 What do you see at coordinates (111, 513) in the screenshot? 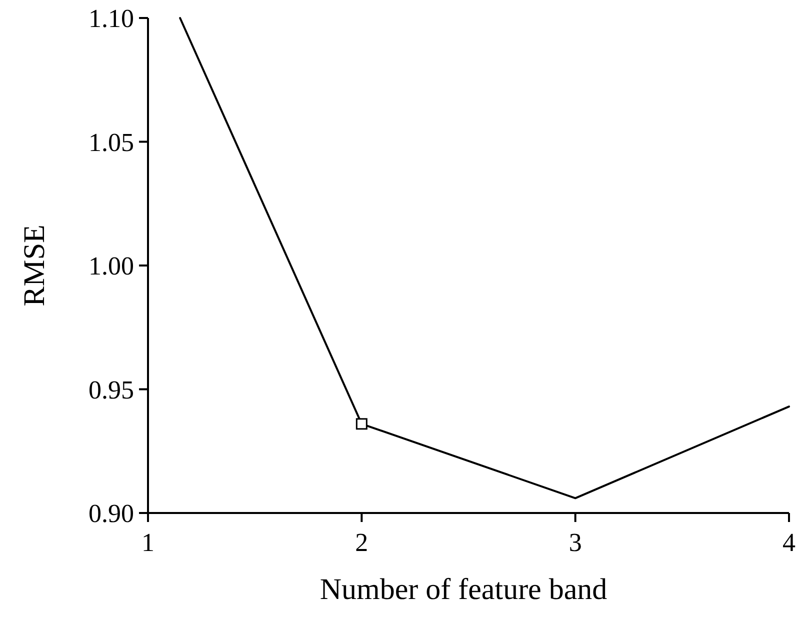
I see `y-tick-label: 0.90` at bounding box center [111, 513].